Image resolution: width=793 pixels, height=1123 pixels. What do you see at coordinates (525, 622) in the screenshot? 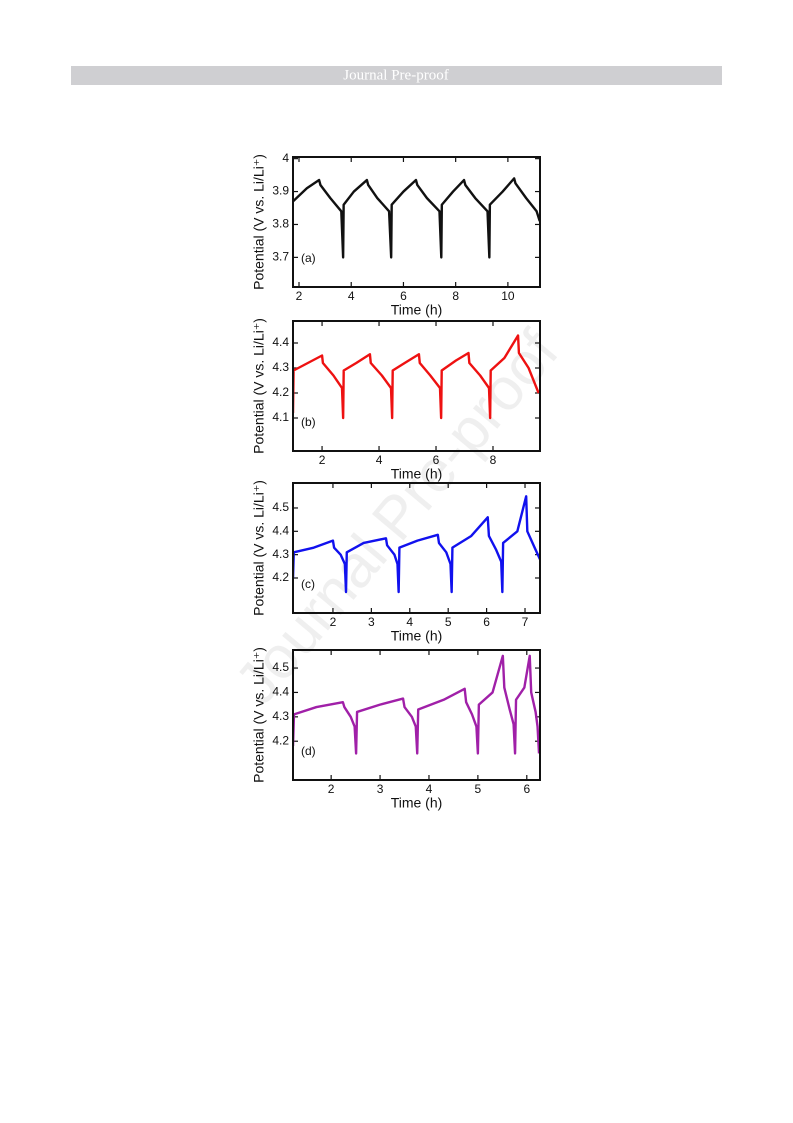
I see `x-tick-label: 7` at bounding box center [525, 622].